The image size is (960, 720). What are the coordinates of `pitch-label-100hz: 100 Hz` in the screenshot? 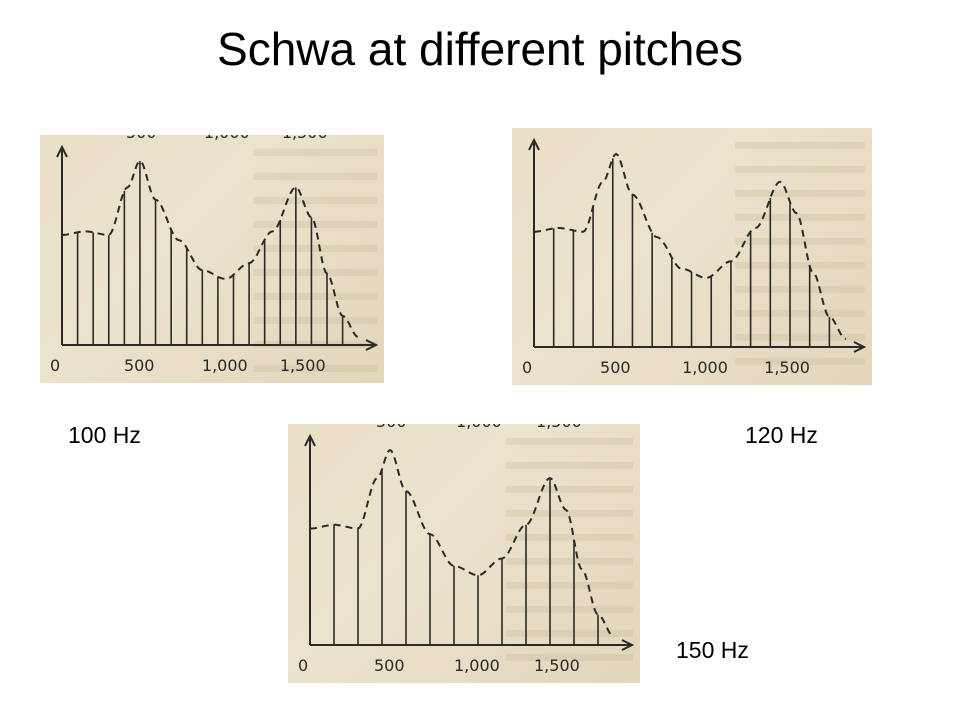 It's located at (104, 435).